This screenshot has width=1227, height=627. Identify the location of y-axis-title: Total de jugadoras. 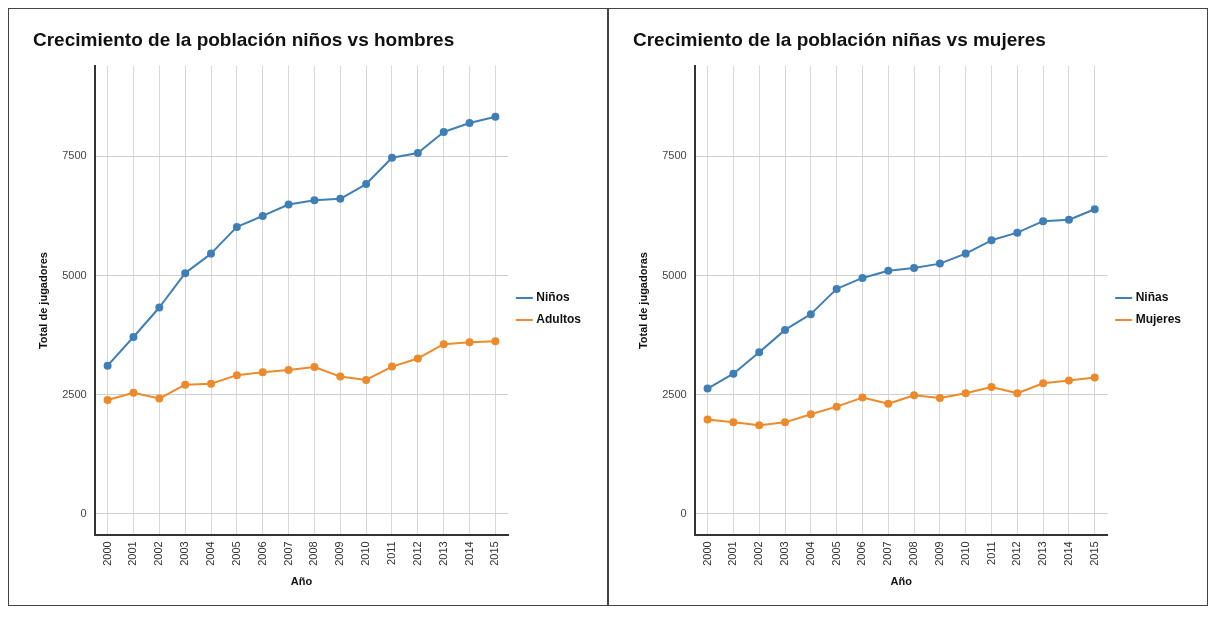
(642, 301).